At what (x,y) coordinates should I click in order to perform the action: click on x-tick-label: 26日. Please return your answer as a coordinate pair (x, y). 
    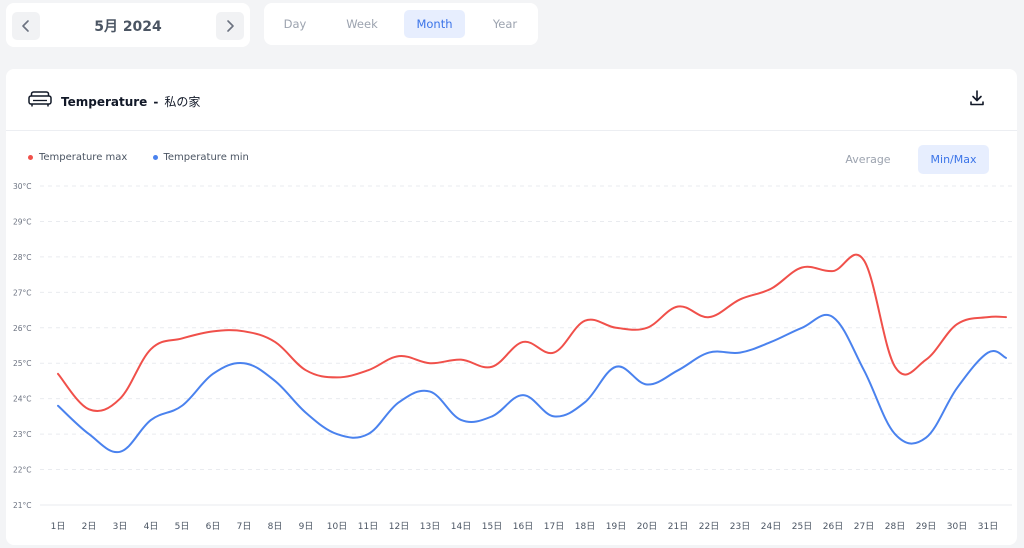
    Looking at the image, I should click on (833, 526).